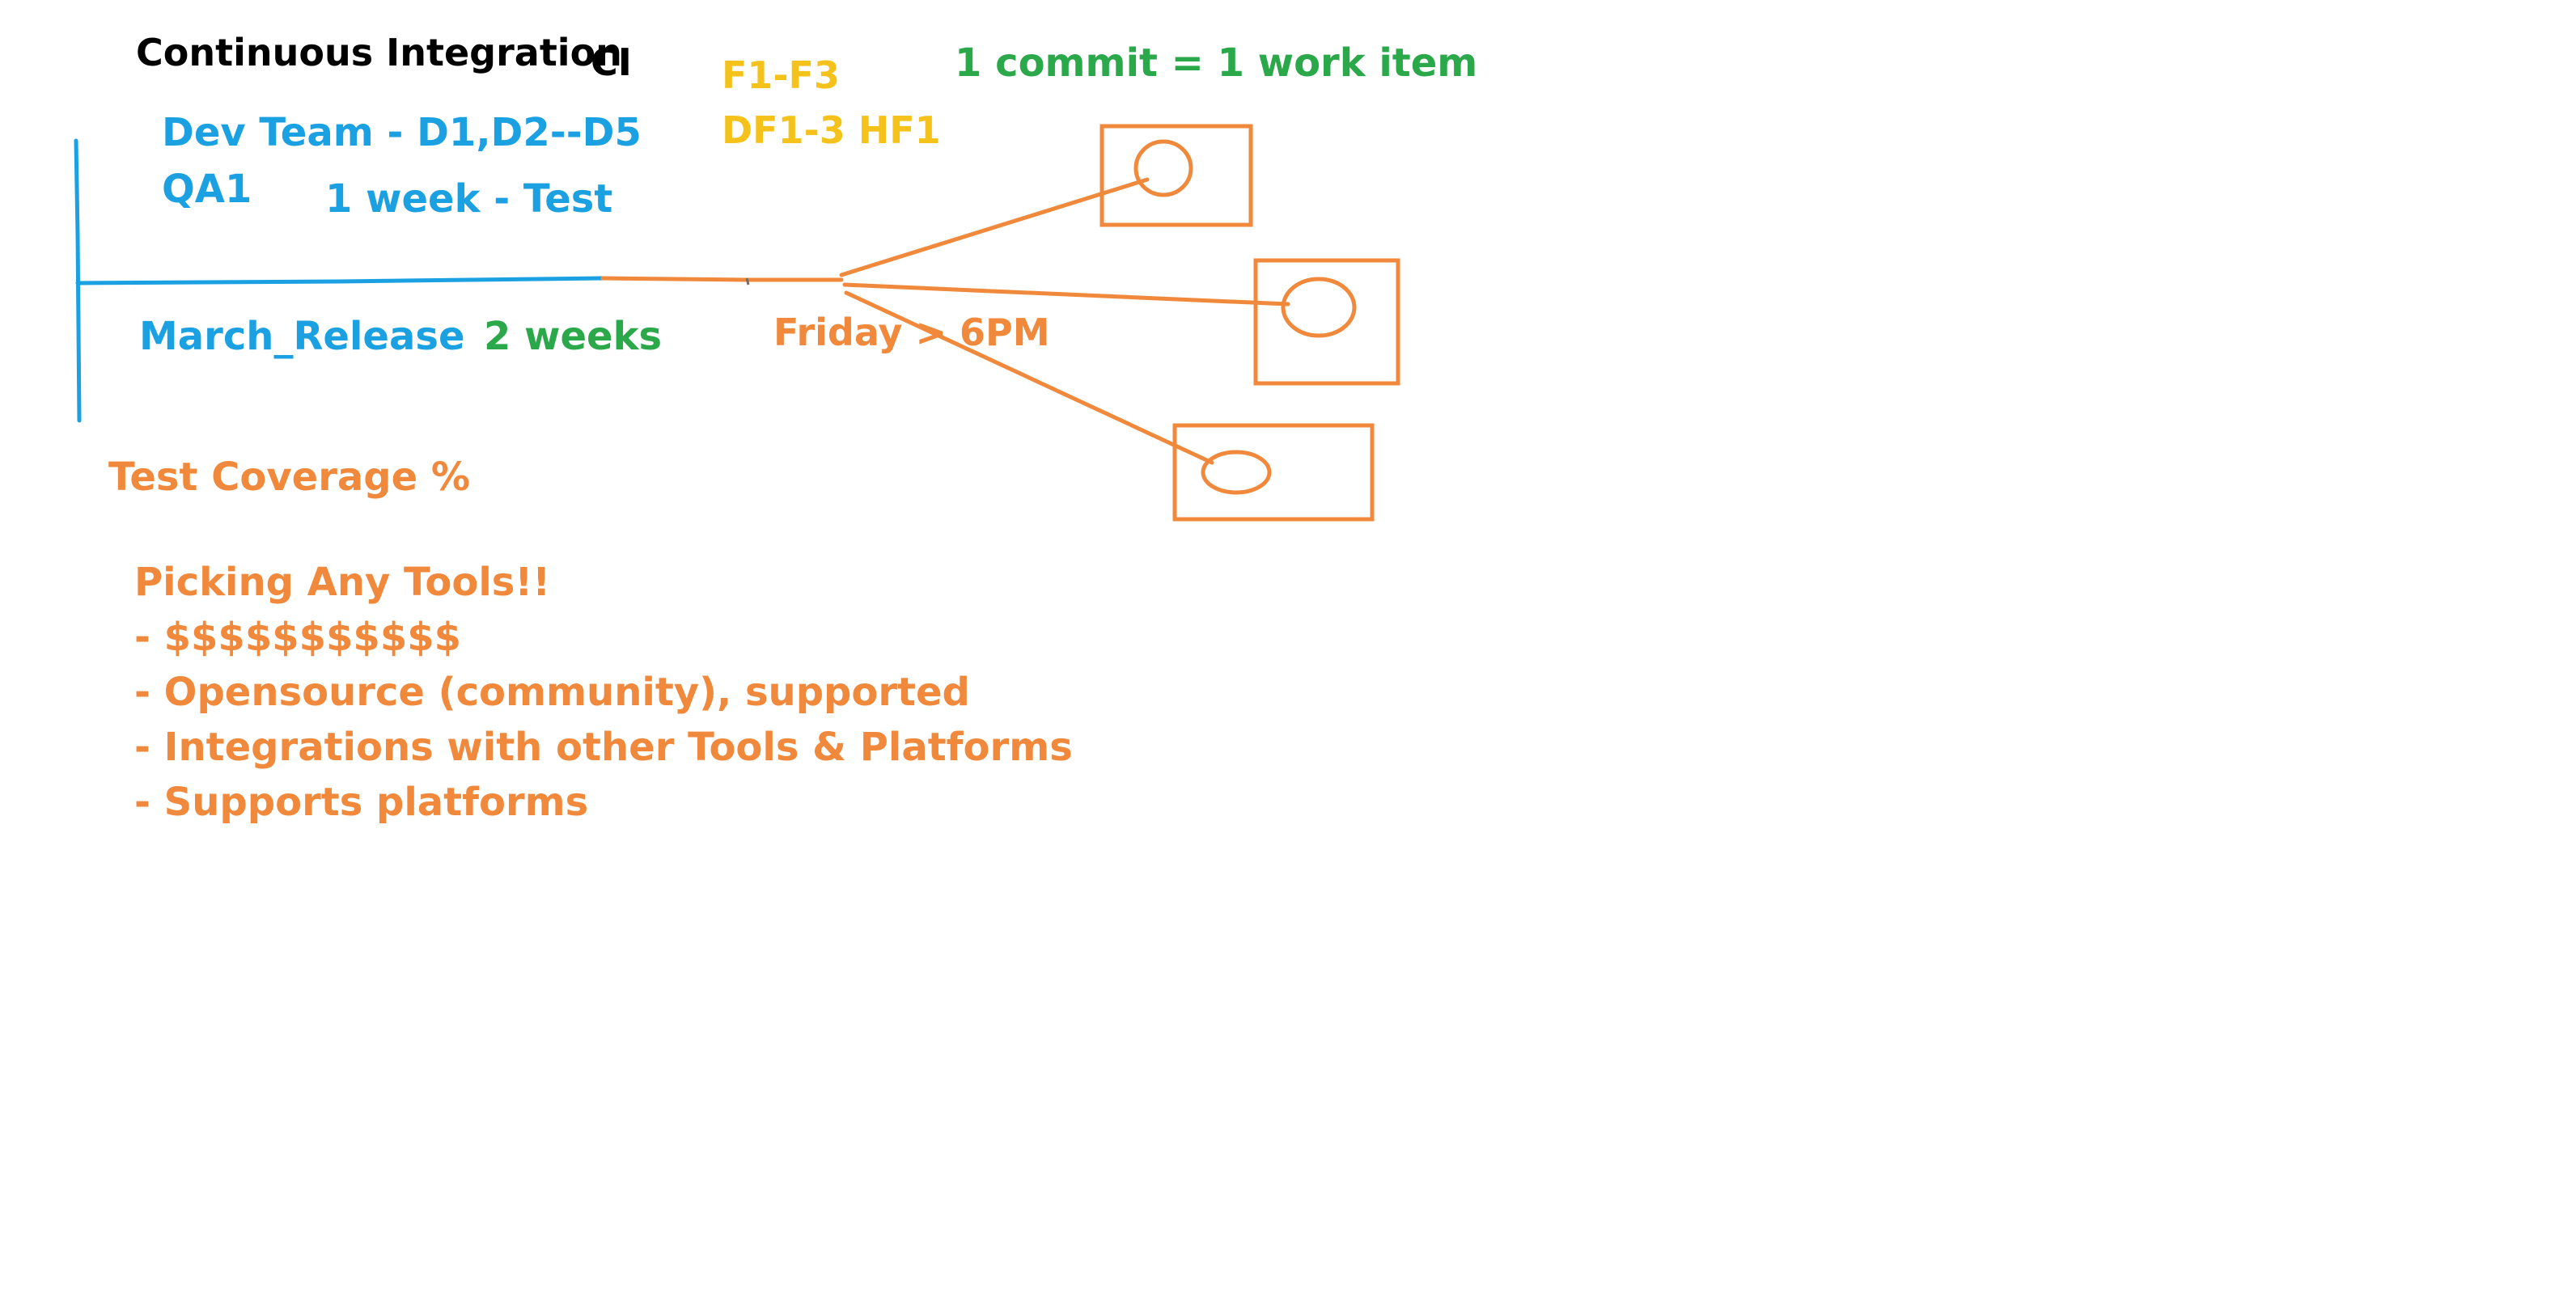 The image size is (2576, 1294). What do you see at coordinates (747, 281) in the screenshot?
I see `timeline-tick` at bounding box center [747, 281].